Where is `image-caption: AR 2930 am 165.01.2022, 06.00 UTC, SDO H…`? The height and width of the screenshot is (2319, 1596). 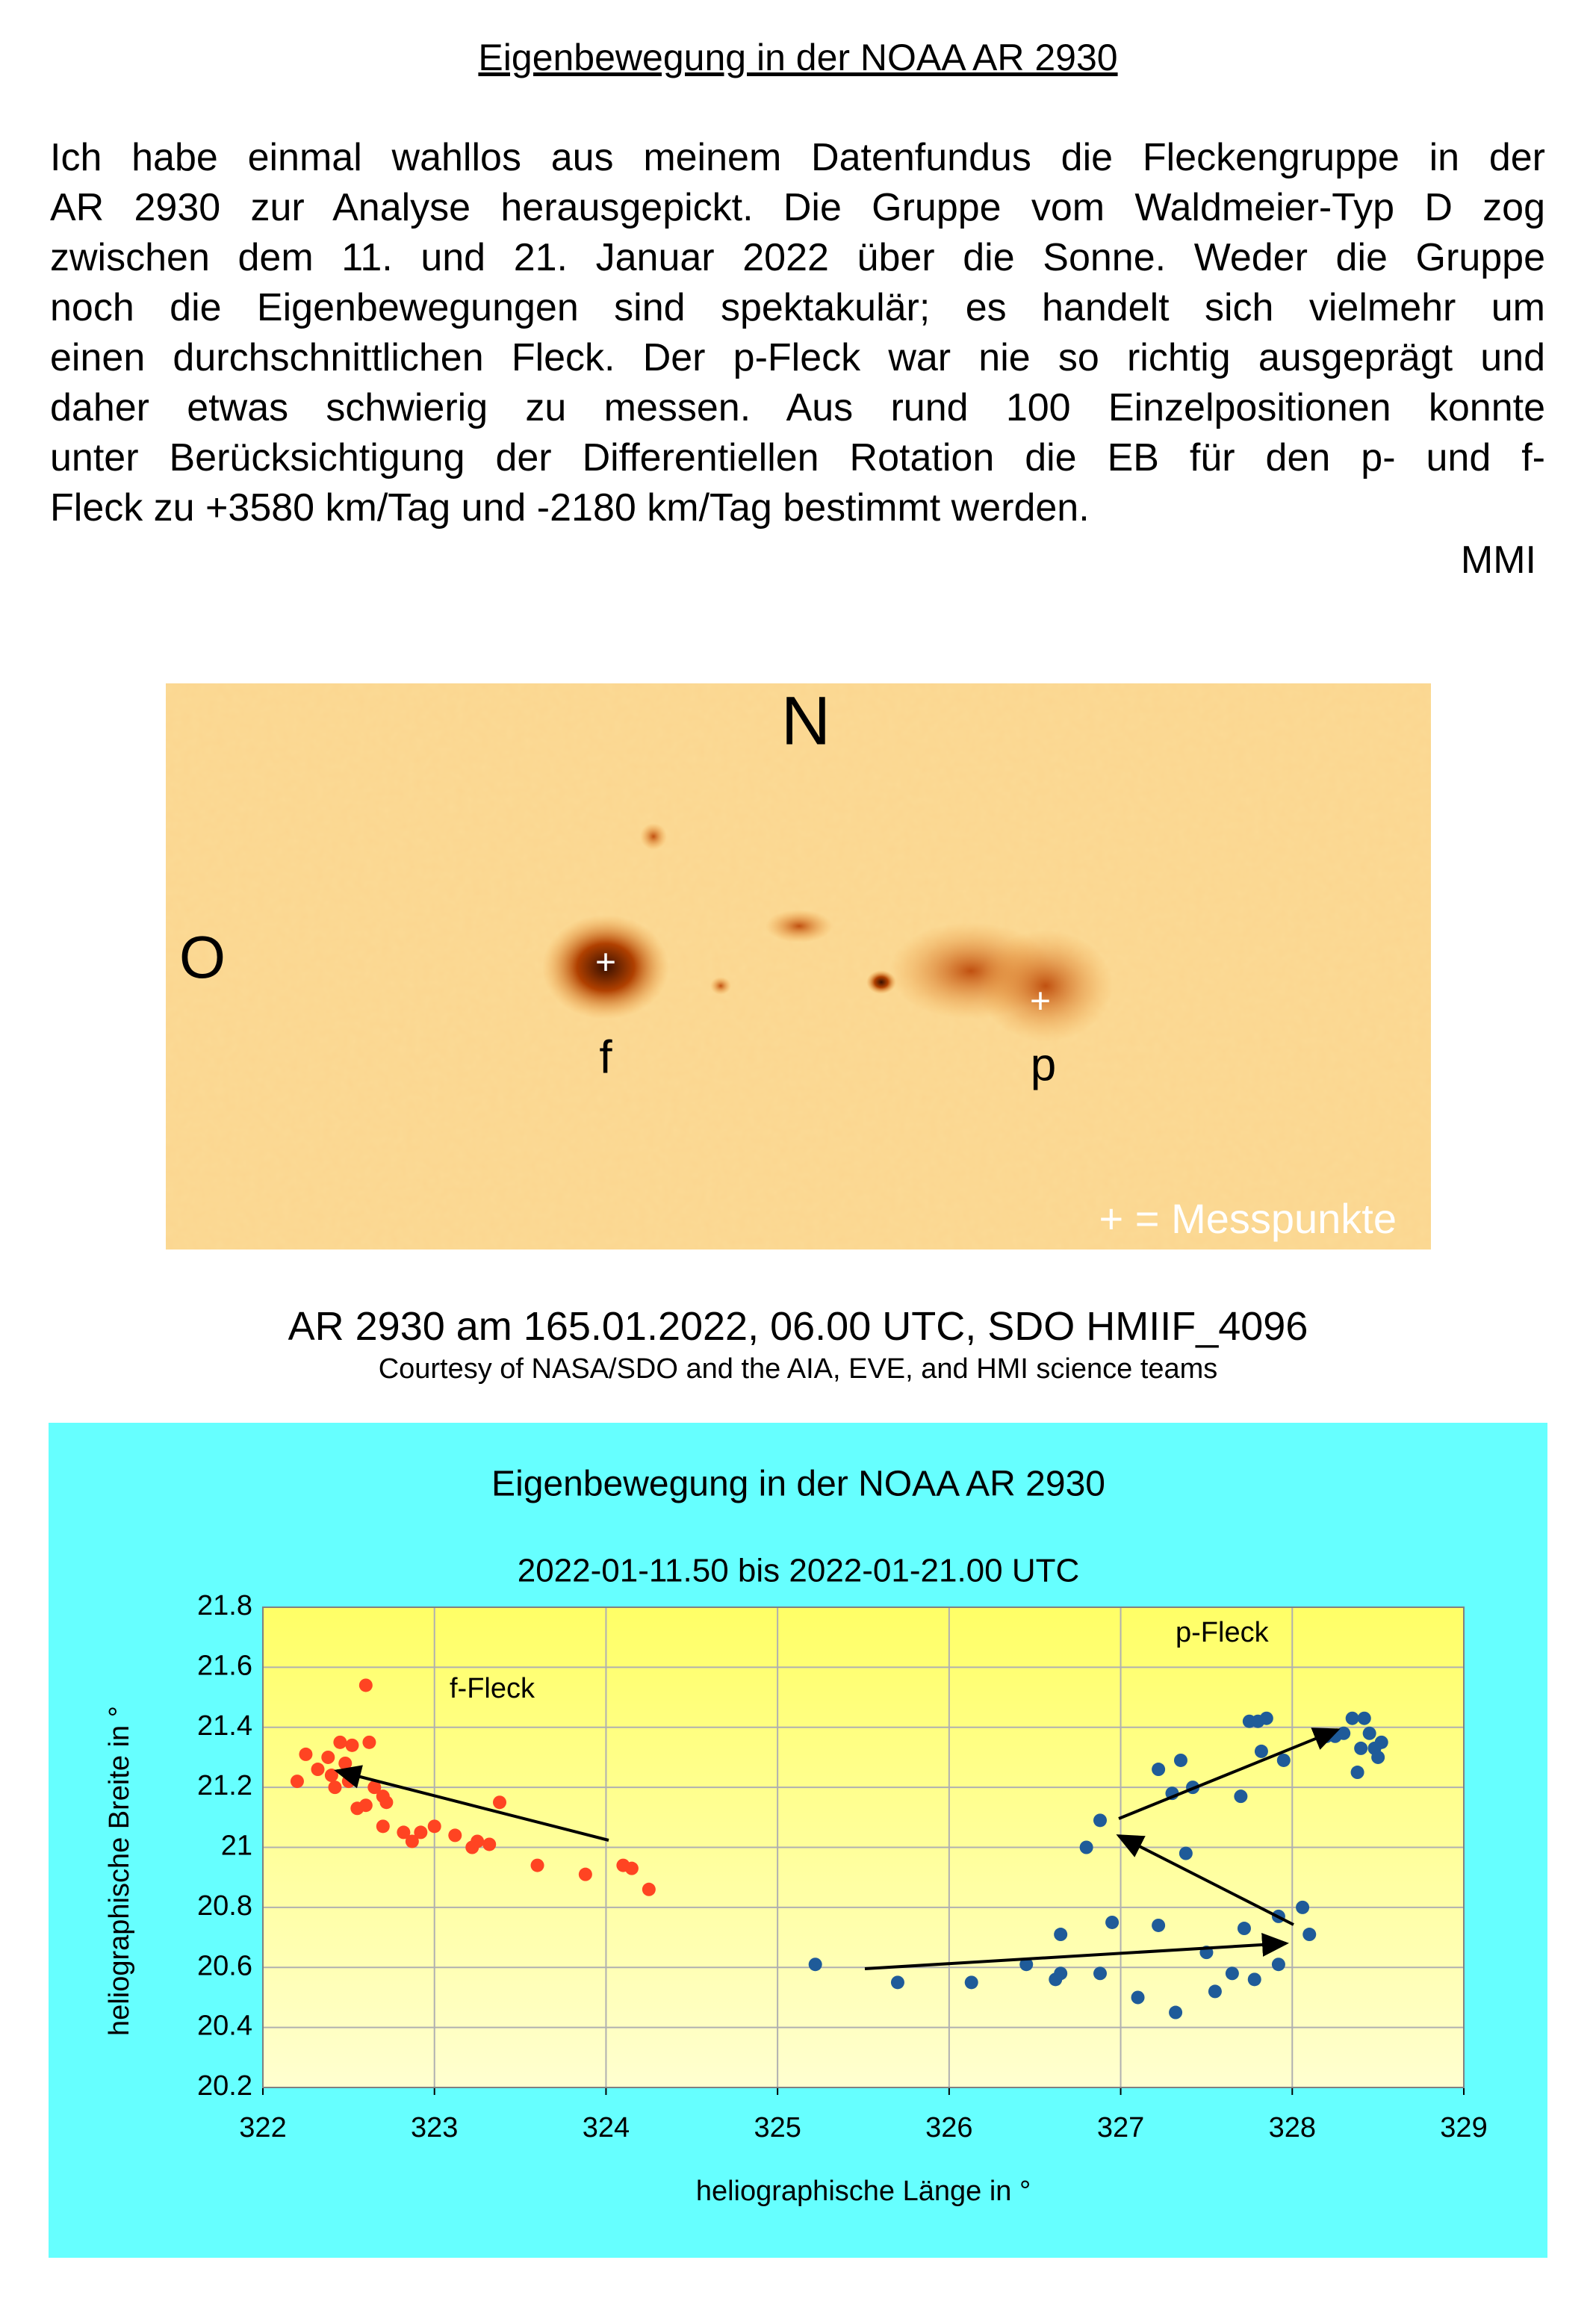
image-caption: AR 2930 am 165.01.2022, 06.00 UTC, SDO H… is located at coordinates (798, 1327).